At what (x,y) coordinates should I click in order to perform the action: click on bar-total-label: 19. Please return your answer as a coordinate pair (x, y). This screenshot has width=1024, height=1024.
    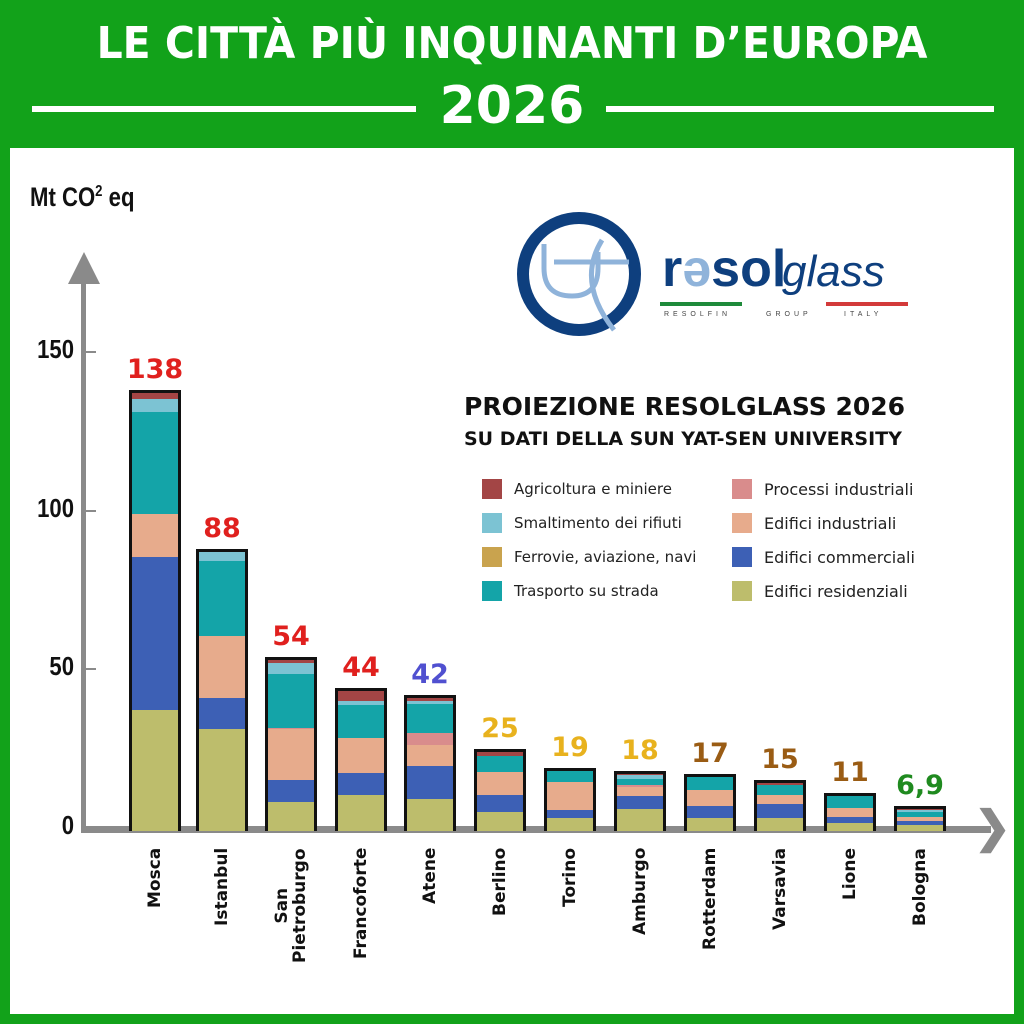
    Looking at the image, I should click on (570, 747).